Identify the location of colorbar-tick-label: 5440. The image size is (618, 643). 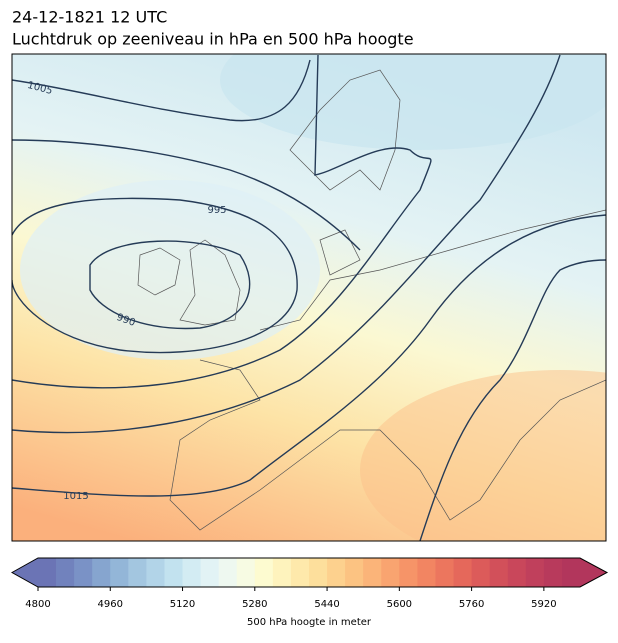
(326, 604).